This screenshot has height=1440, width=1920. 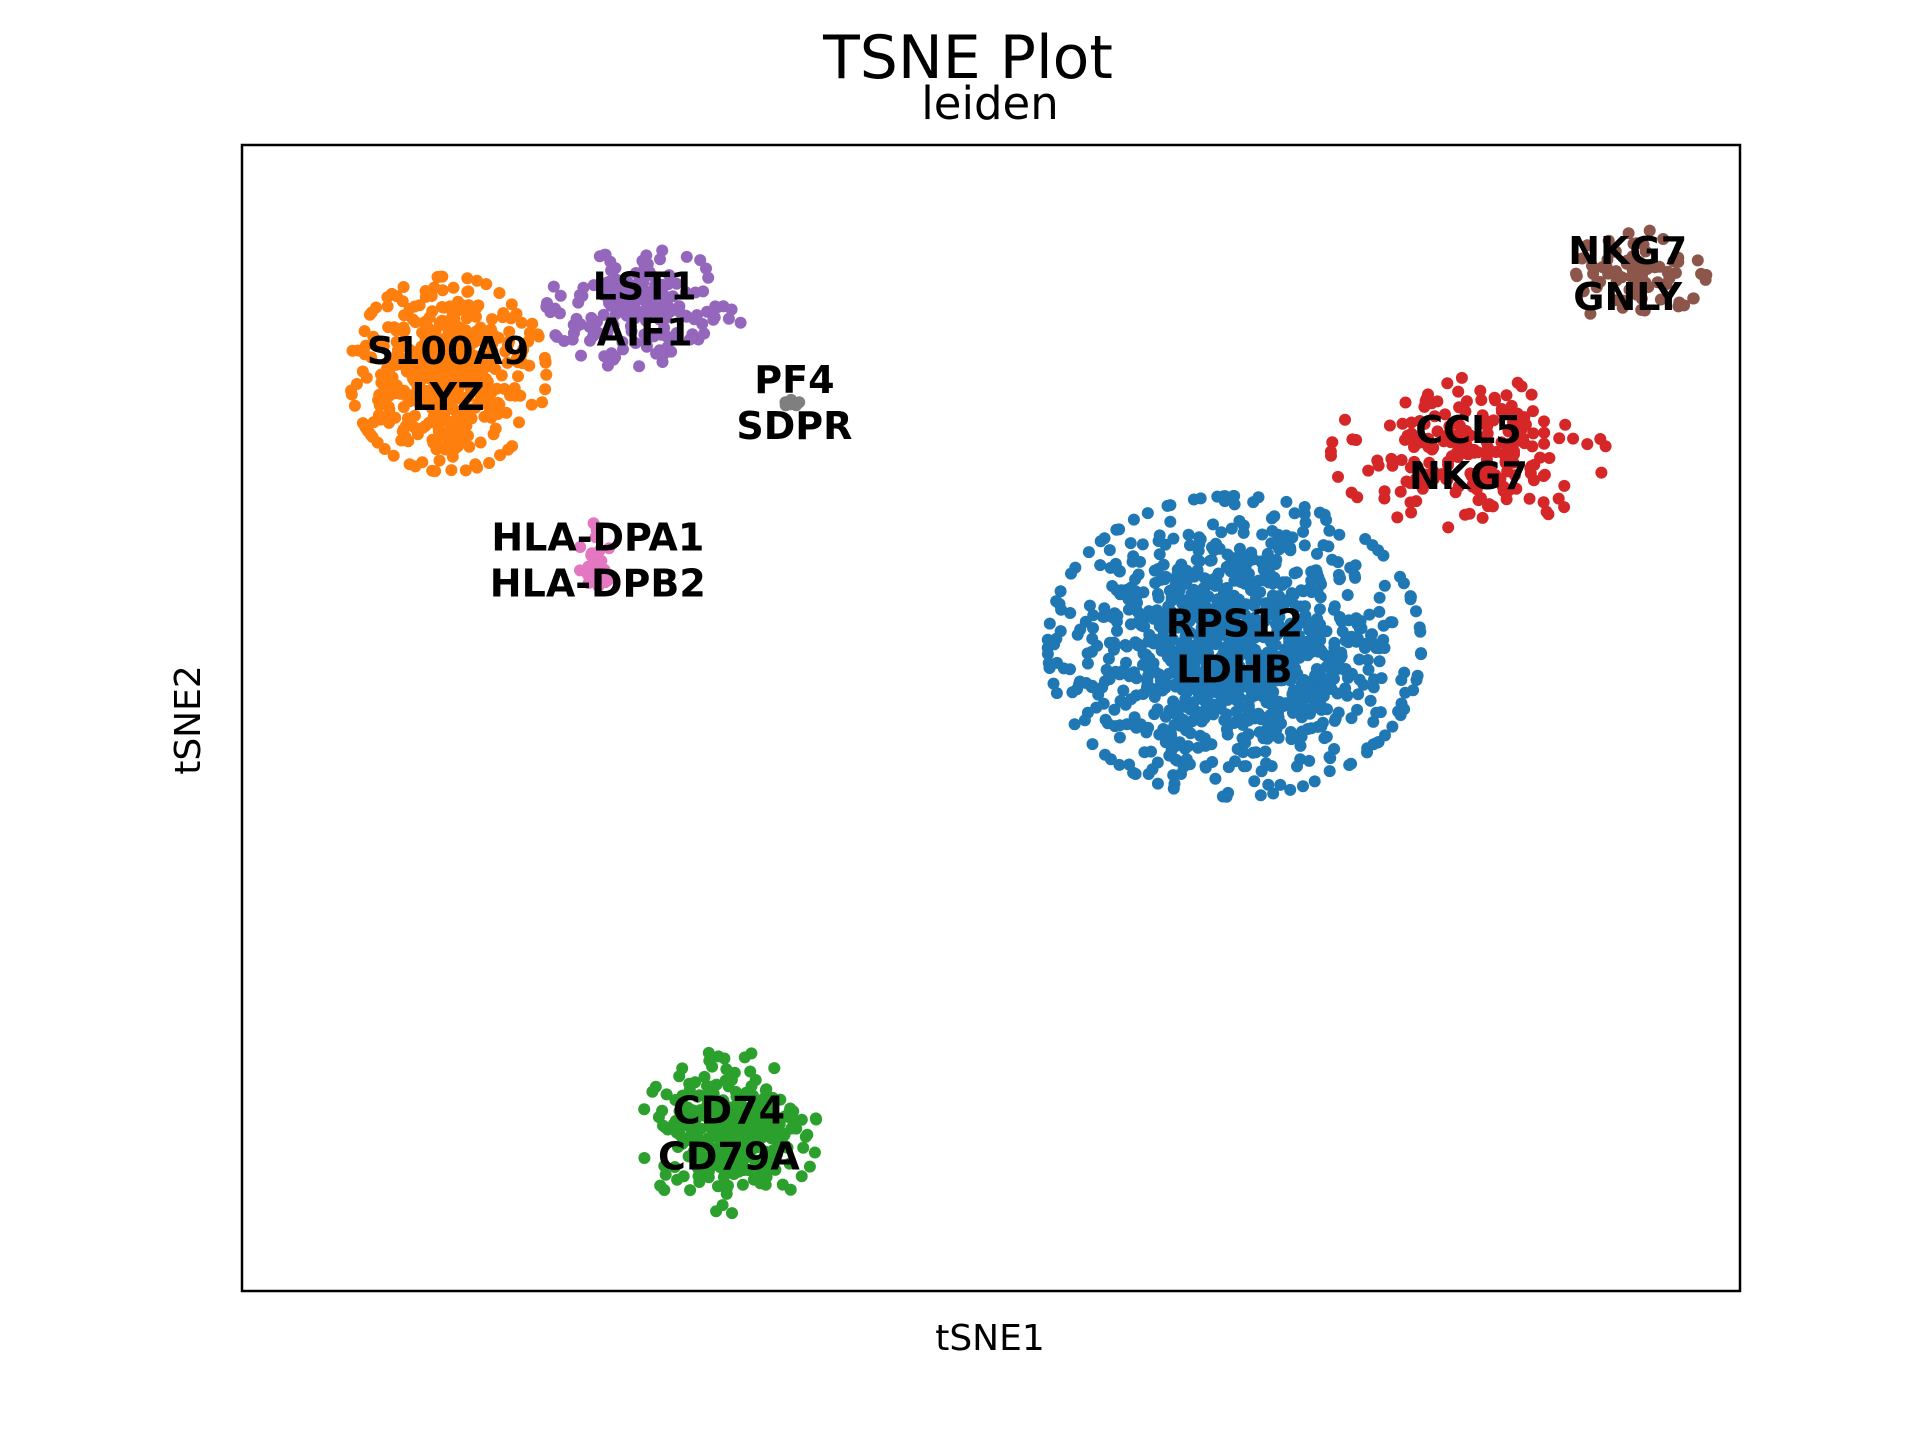 What do you see at coordinates (449, 374) in the screenshot?
I see `cluster-1-points` at bounding box center [449, 374].